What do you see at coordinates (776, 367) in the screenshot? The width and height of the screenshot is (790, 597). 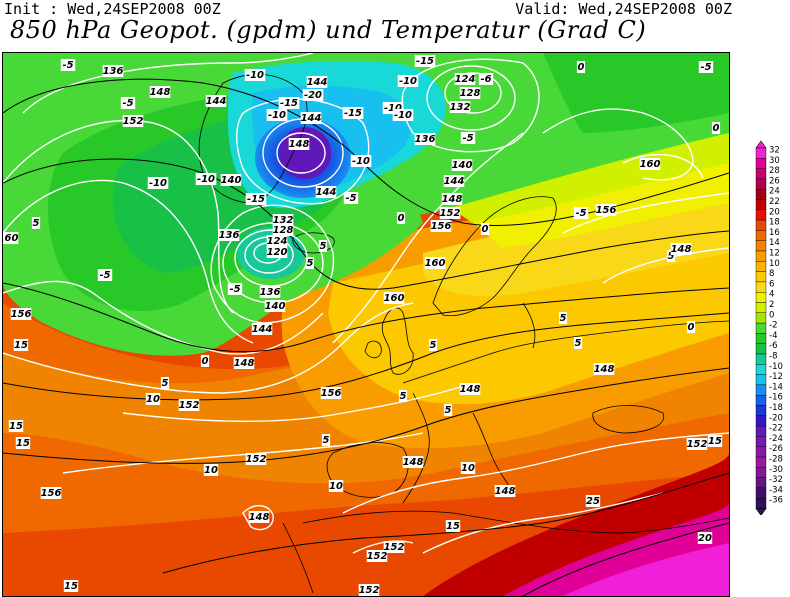 I see `legend-tick-label: -10` at bounding box center [776, 367].